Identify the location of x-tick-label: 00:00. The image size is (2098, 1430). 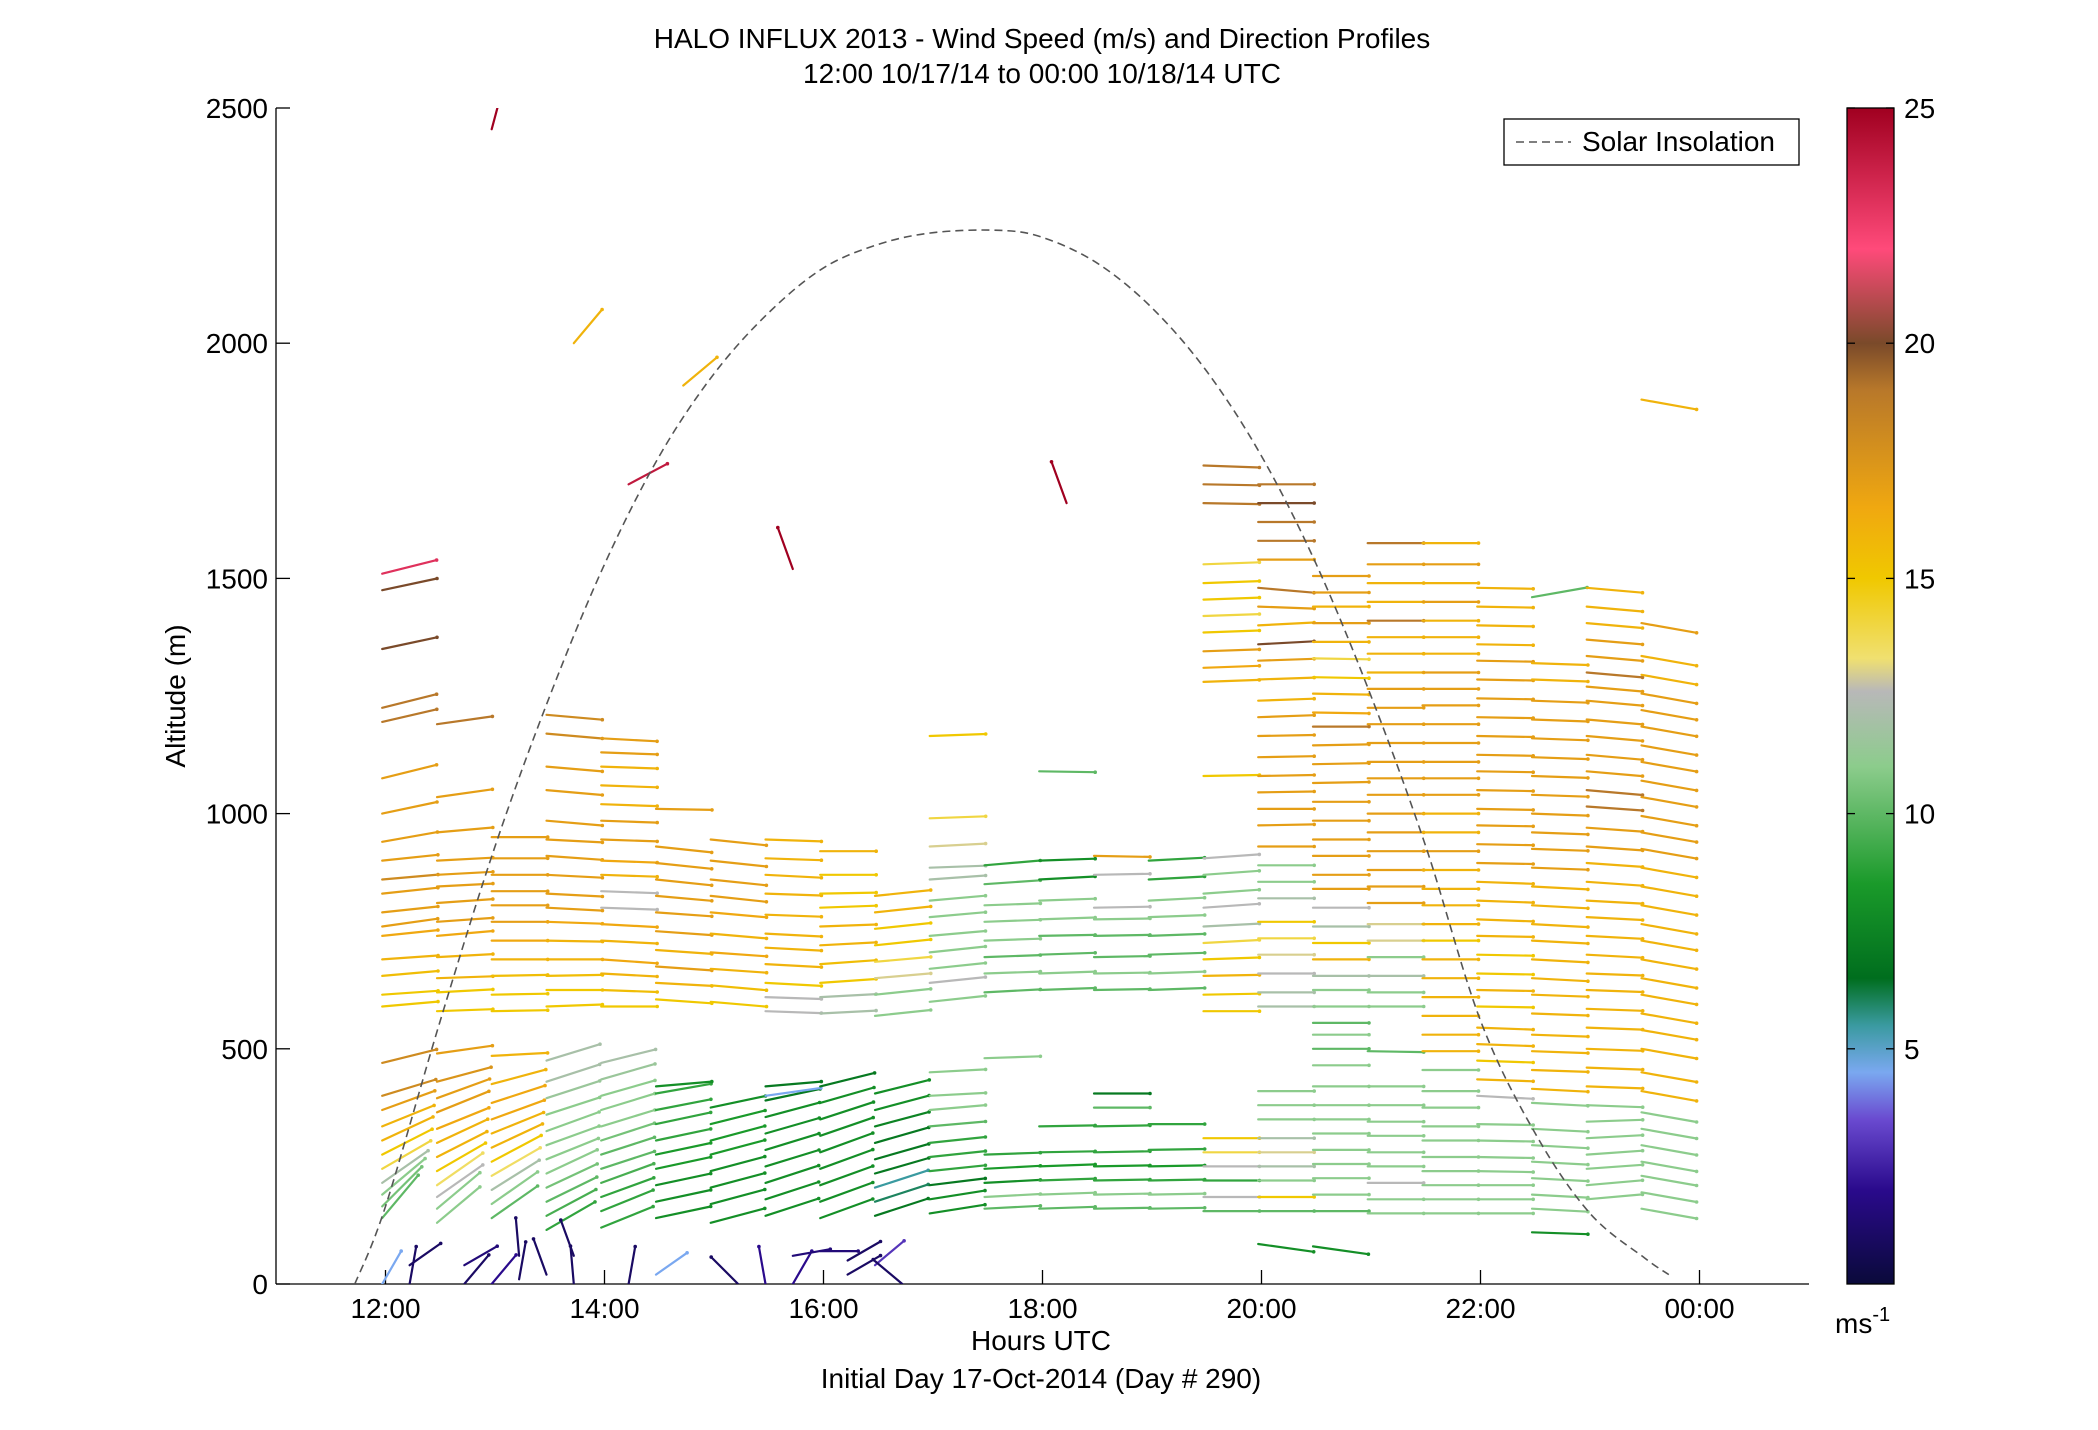
(1699, 1308).